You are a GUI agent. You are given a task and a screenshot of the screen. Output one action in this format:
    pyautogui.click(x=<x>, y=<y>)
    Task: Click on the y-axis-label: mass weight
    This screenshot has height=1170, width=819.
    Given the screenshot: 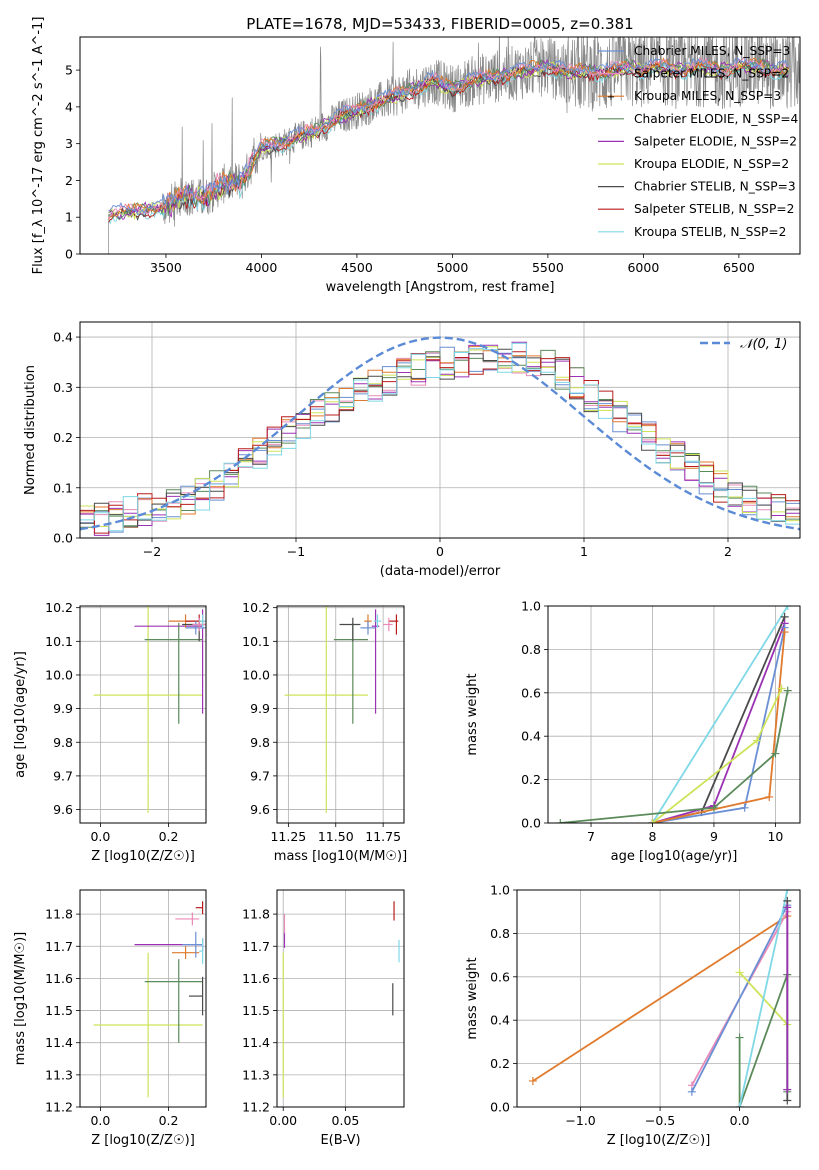 What is the action you would take?
    pyautogui.click(x=472, y=714)
    